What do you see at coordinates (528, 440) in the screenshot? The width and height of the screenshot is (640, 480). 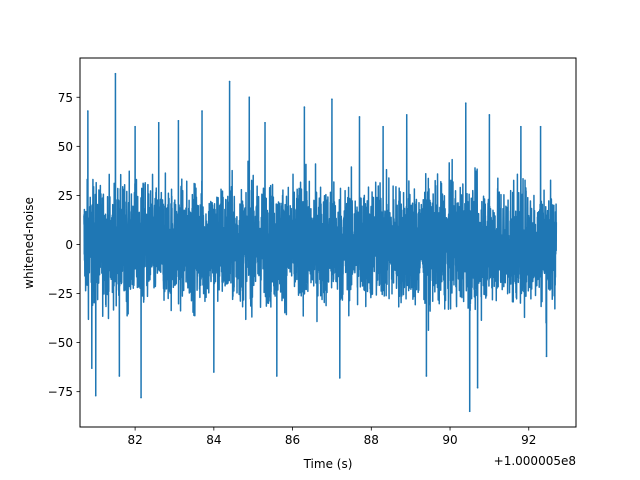 I see `x-tick-label: 92` at bounding box center [528, 440].